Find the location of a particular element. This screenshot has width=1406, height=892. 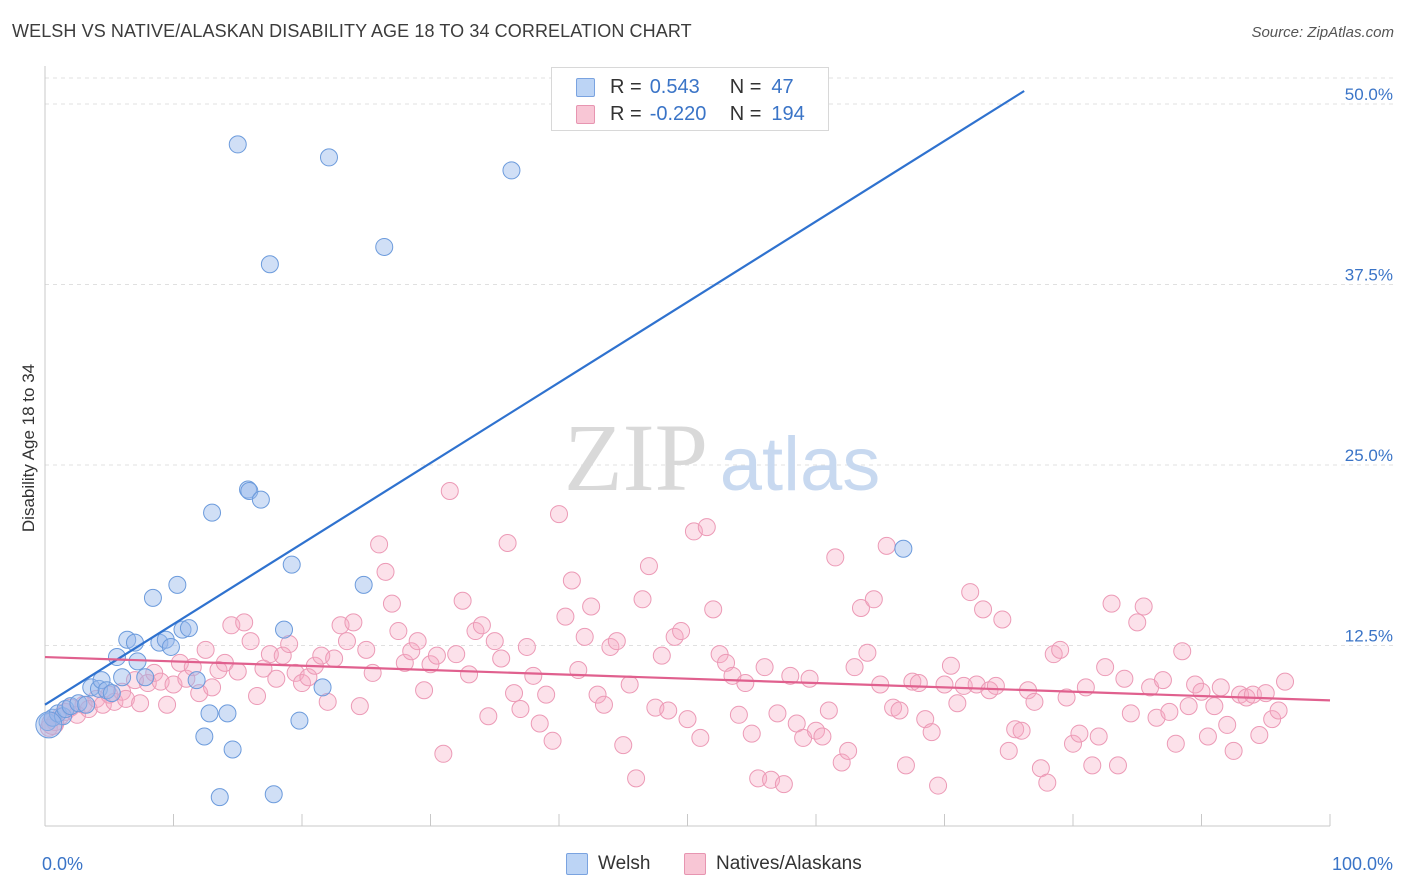

watermark: ZIP atlas is located at coordinates (722, 457).